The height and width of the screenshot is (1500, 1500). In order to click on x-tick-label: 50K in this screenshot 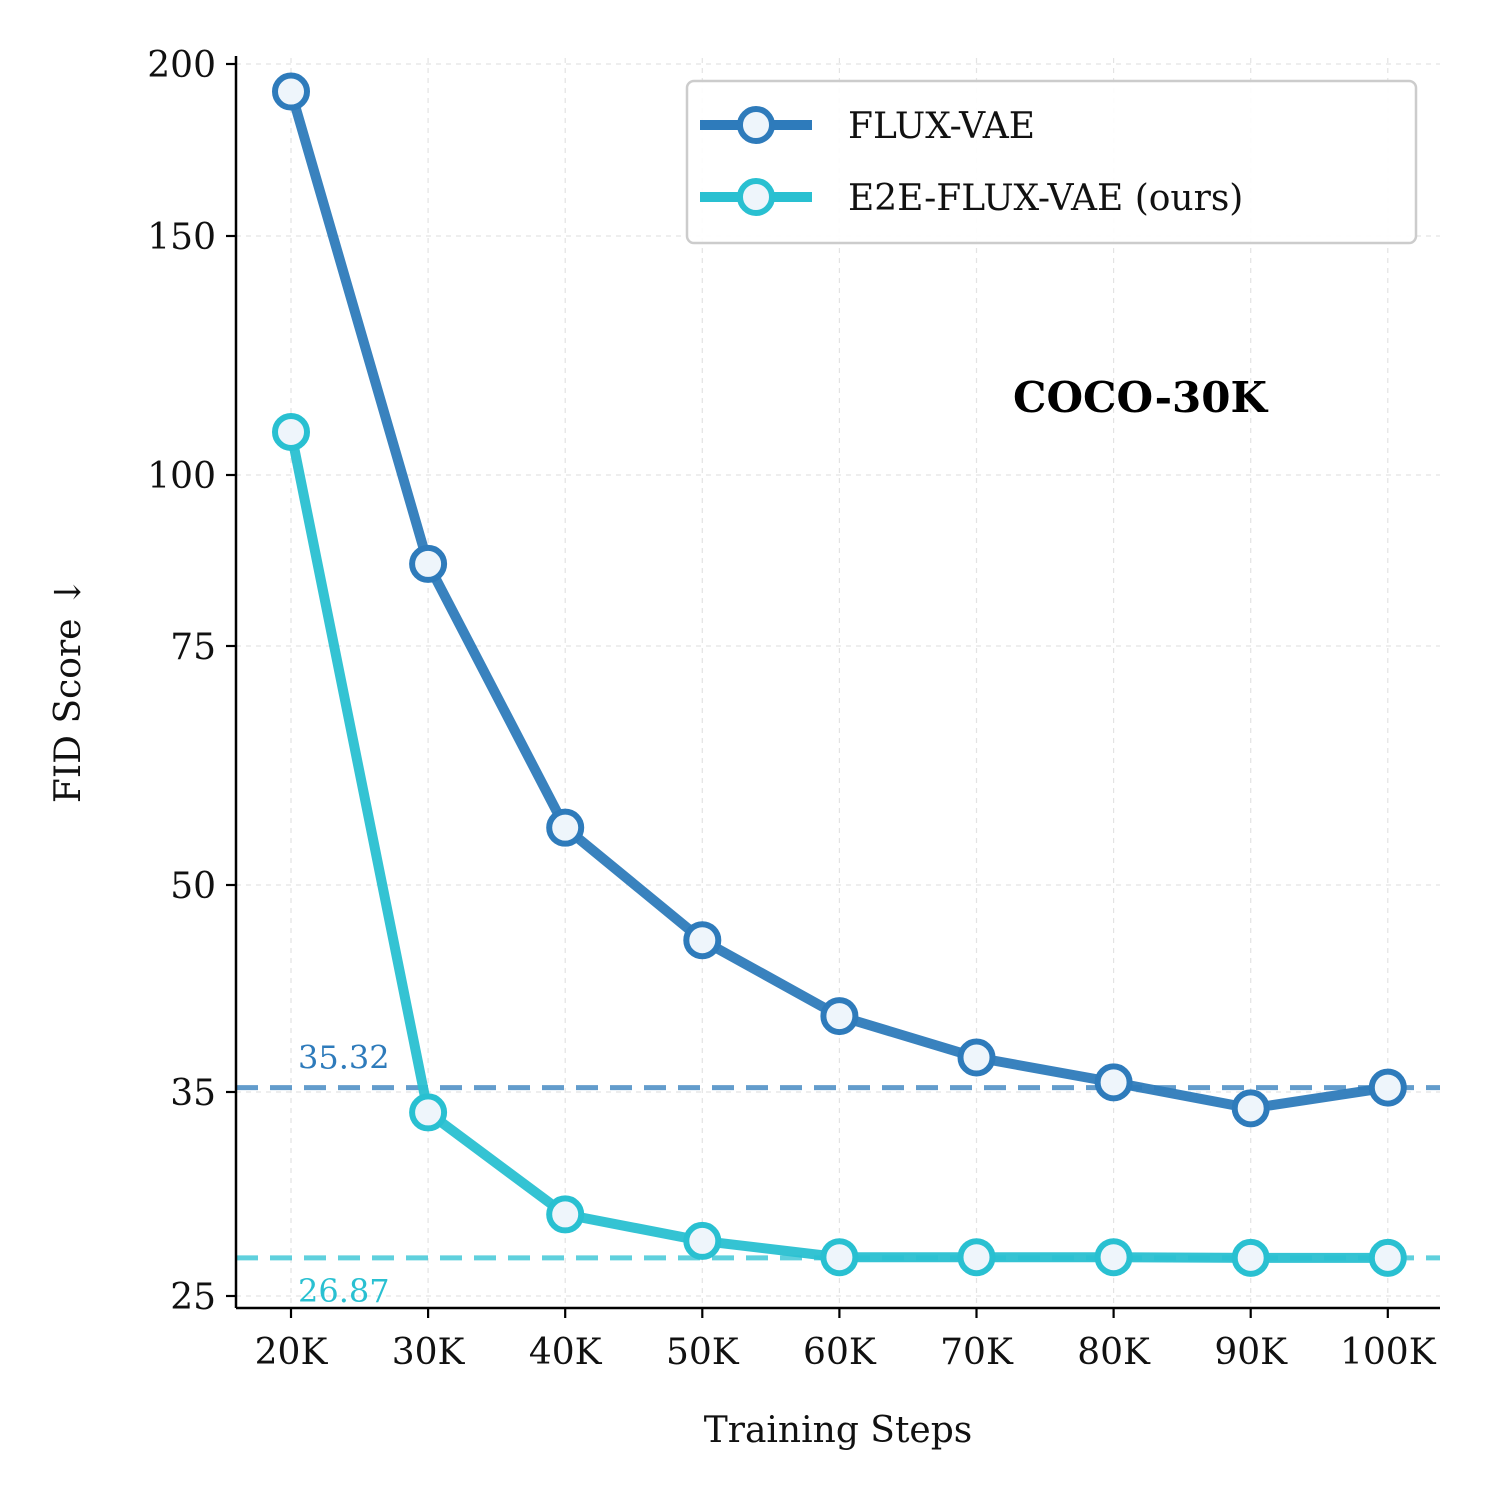, I will do `click(703, 1352)`.